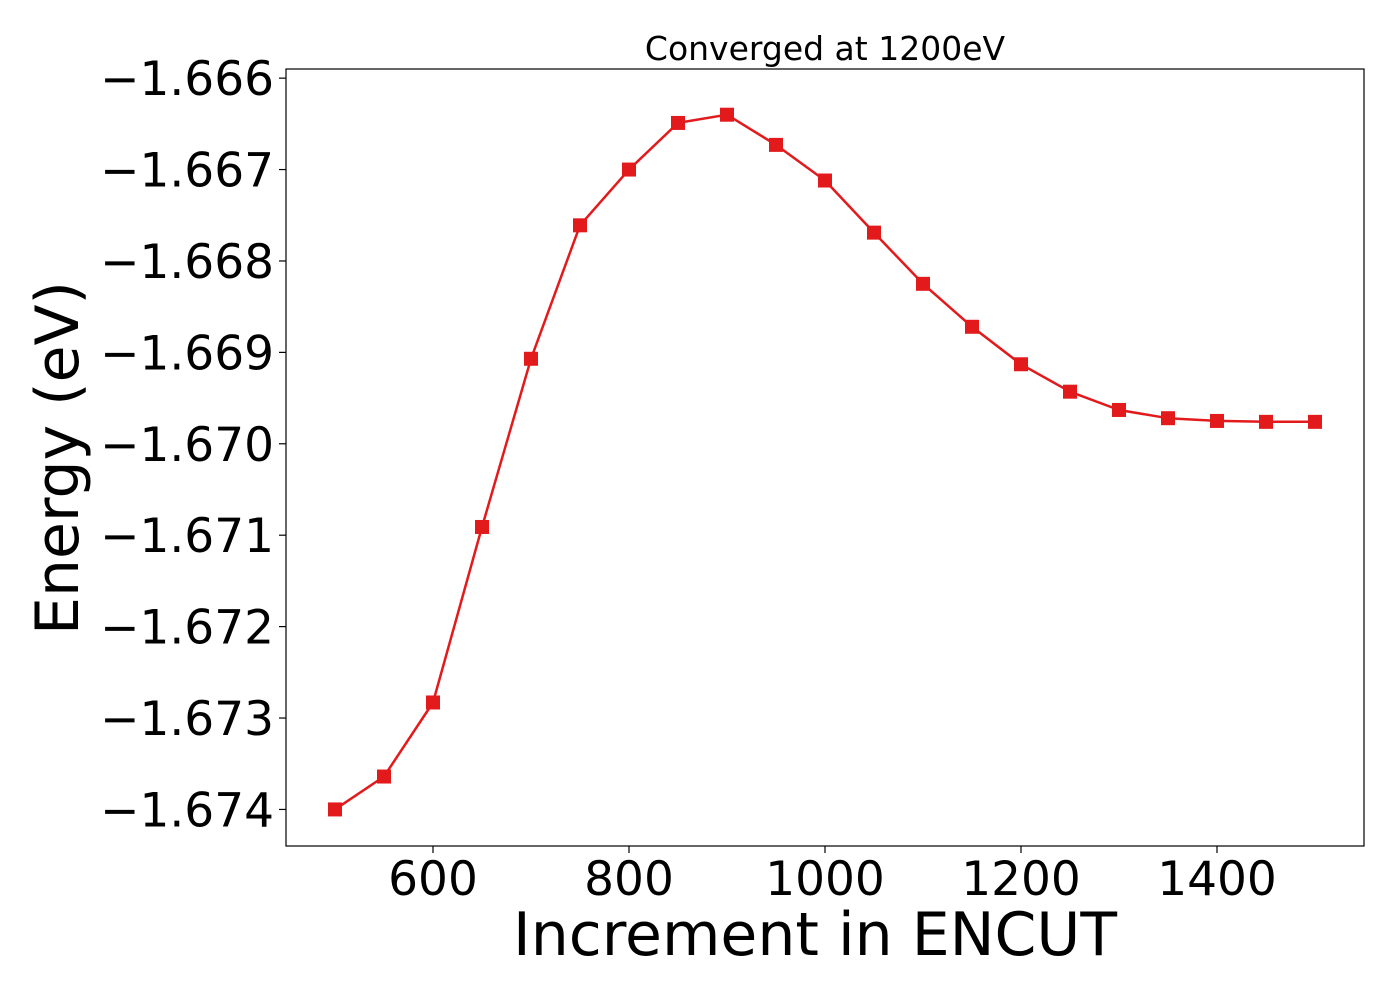 The width and height of the screenshot is (1400, 1000). What do you see at coordinates (187, 445) in the screenshot?
I see `y-tick-label: −1.670` at bounding box center [187, 445].